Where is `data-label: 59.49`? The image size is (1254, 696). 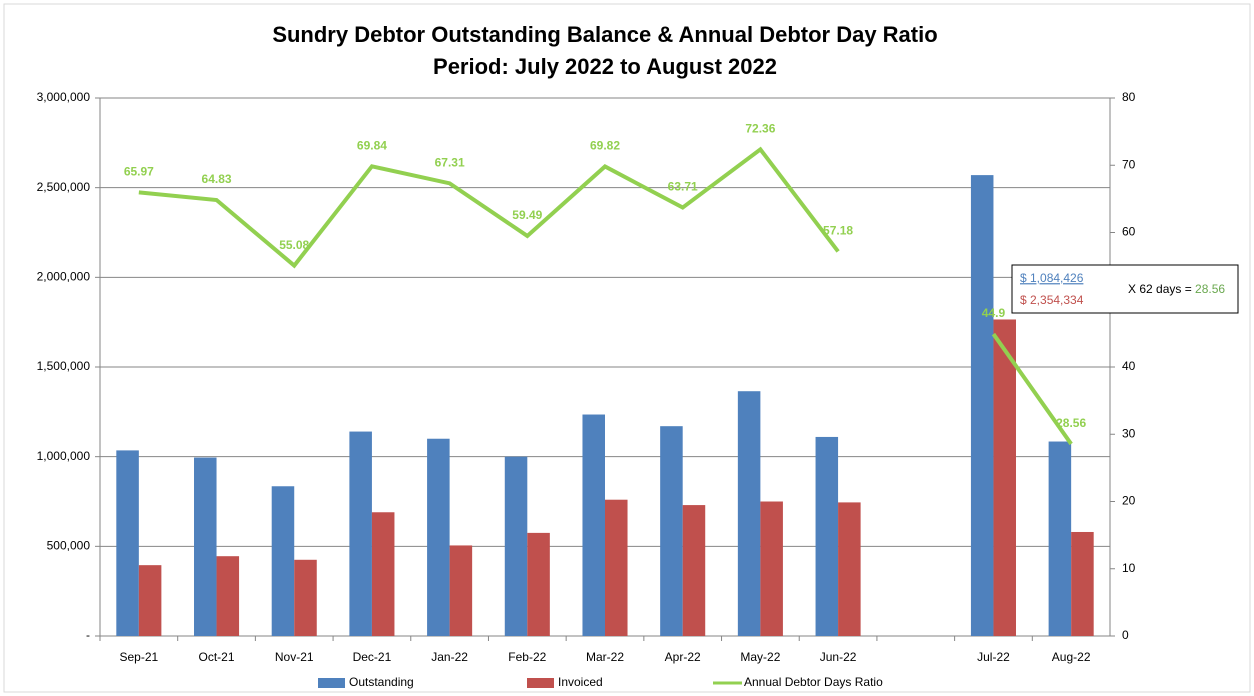
data-label: 59.49 is located at coordinates (527, 215).